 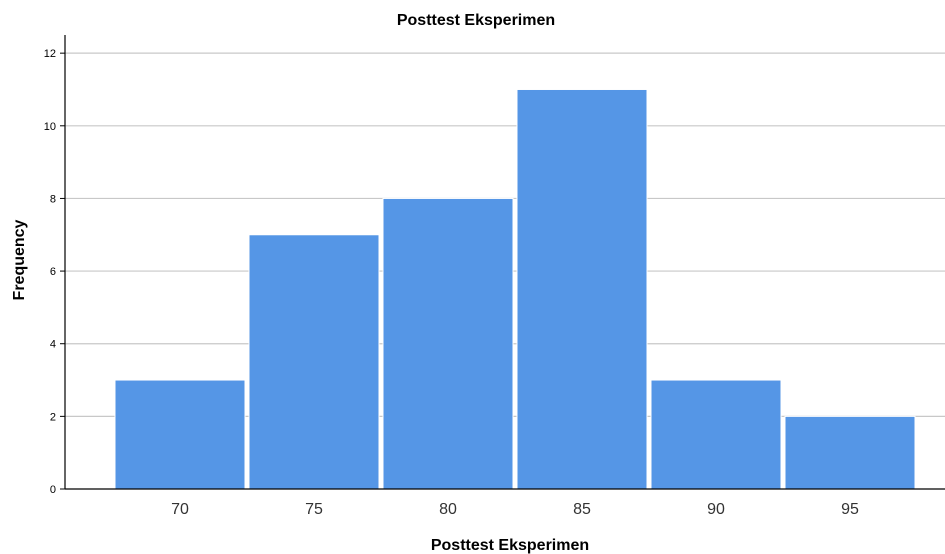 What do you see at coordinates (582, 509) in the screenshot?
I see `x-tick-label: 85` at bounding box center [582, 509].